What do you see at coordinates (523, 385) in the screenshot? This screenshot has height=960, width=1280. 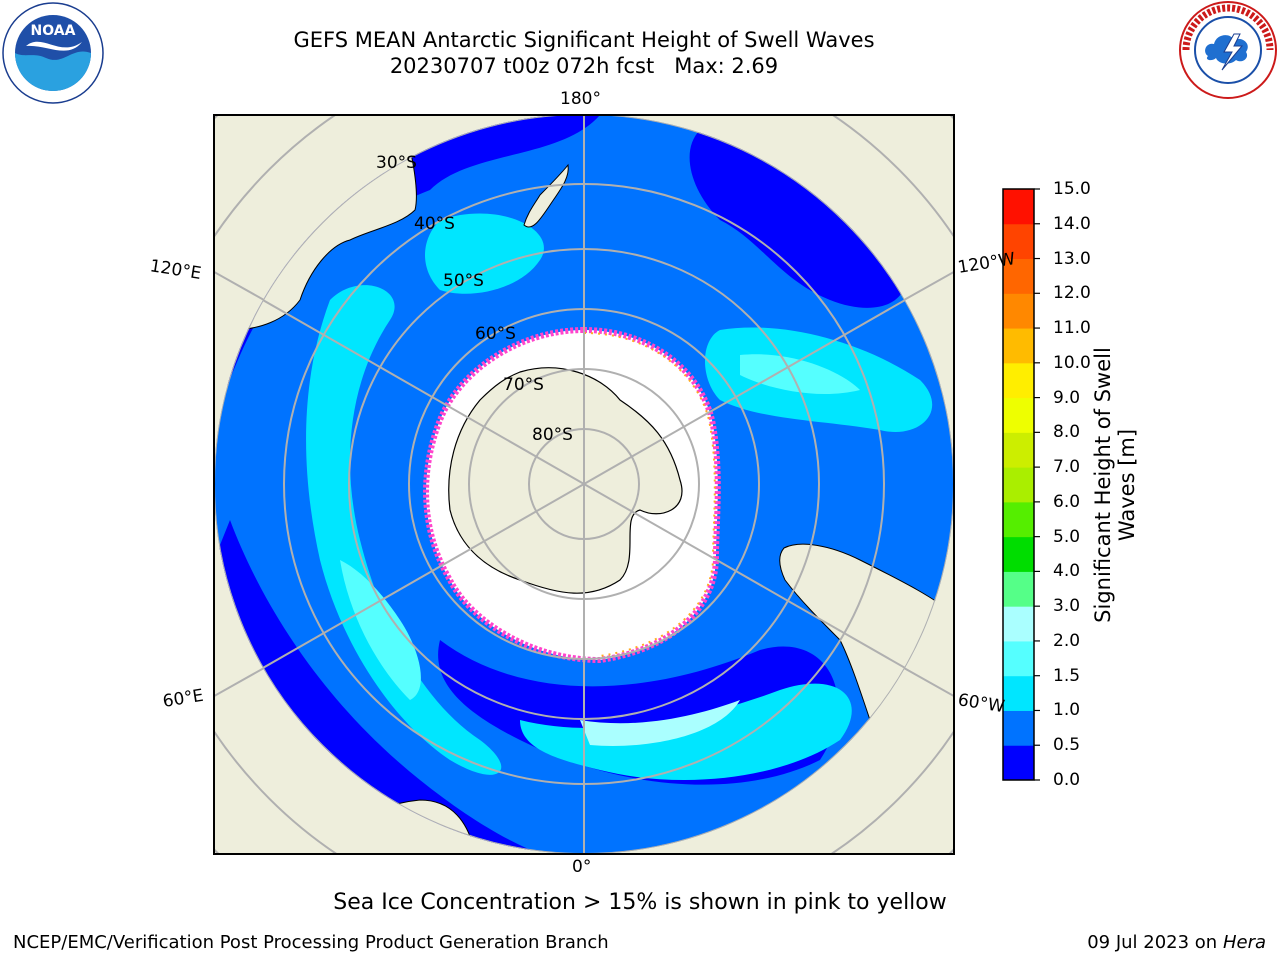 I see `lat-label-70s: 70°S` at bounding box center [523, 385].